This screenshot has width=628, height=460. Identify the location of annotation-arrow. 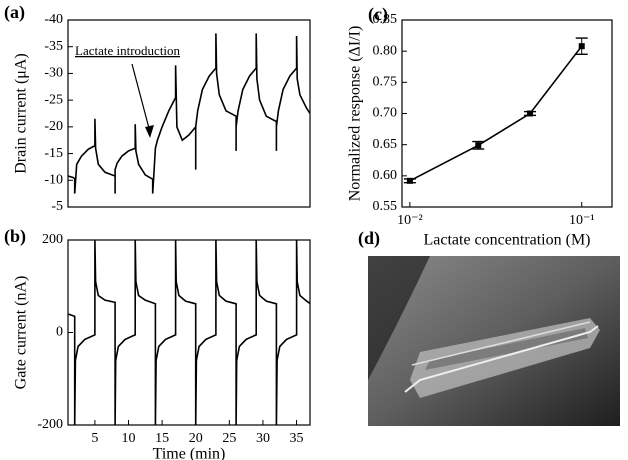
(141, 98).